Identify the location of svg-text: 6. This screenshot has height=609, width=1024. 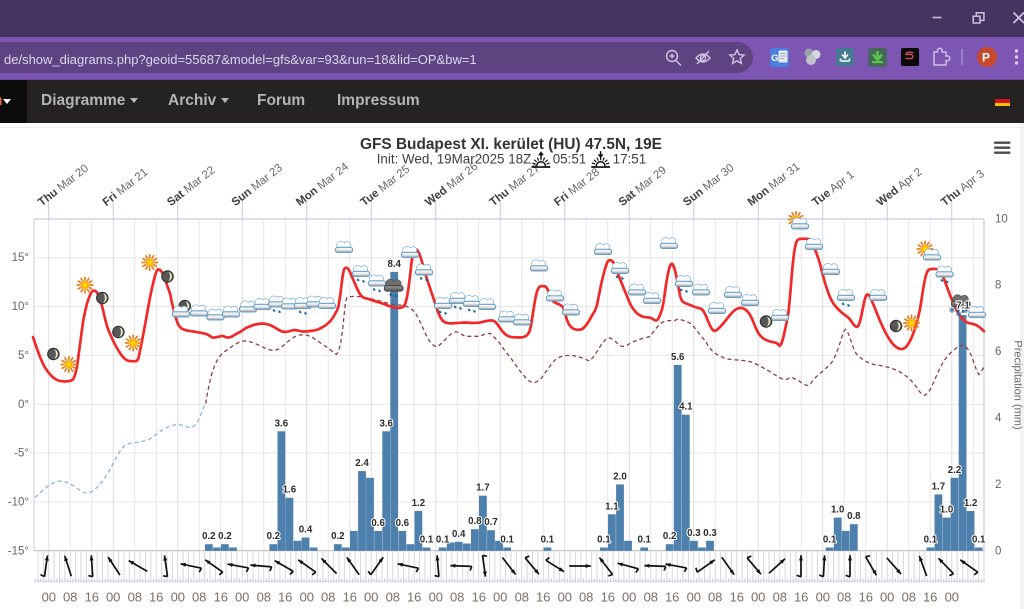
(998, 352).